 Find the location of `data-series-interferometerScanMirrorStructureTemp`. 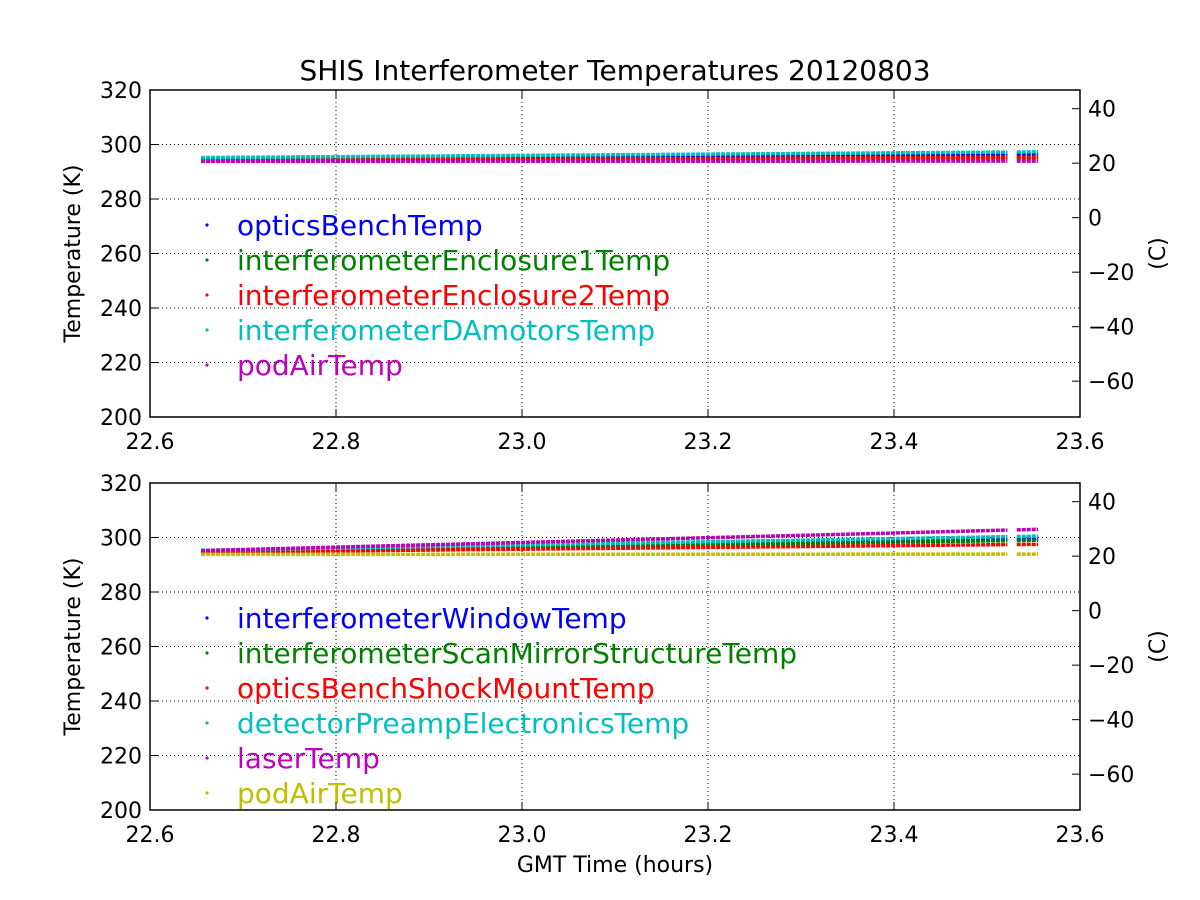

data-series-interferometerScanMirrorStructureTemp is located at coordinates (604, 546).